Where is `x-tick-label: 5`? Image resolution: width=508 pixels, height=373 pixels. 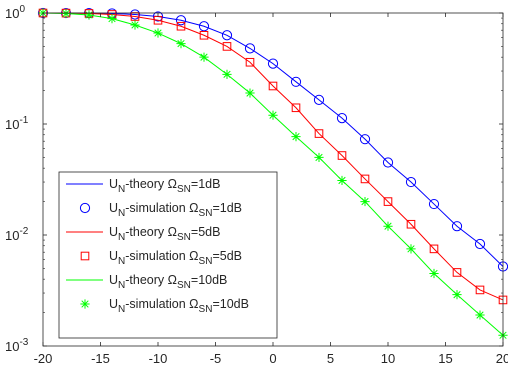
x-tick-label: 5 is located at coordinates (330, 358).